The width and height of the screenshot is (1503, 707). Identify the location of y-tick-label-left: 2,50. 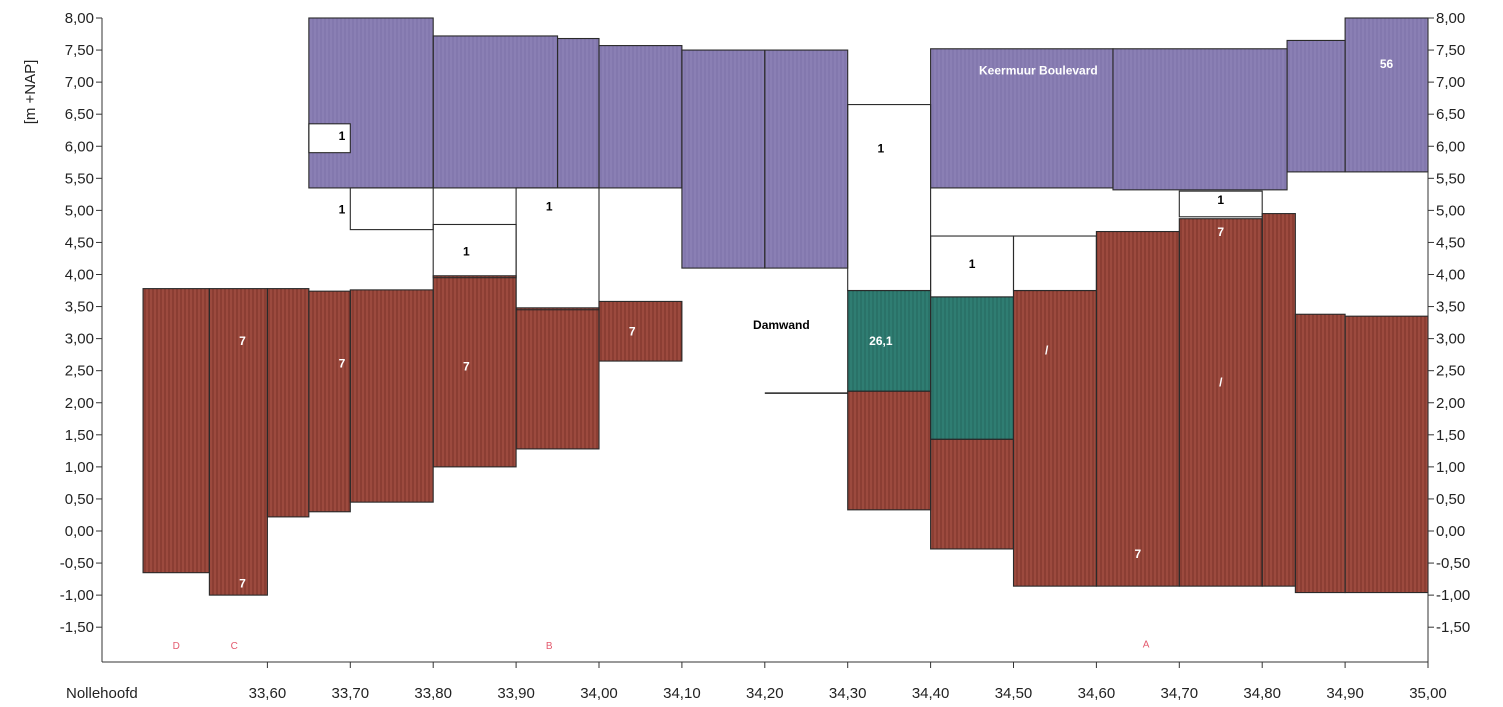
(79, 371).